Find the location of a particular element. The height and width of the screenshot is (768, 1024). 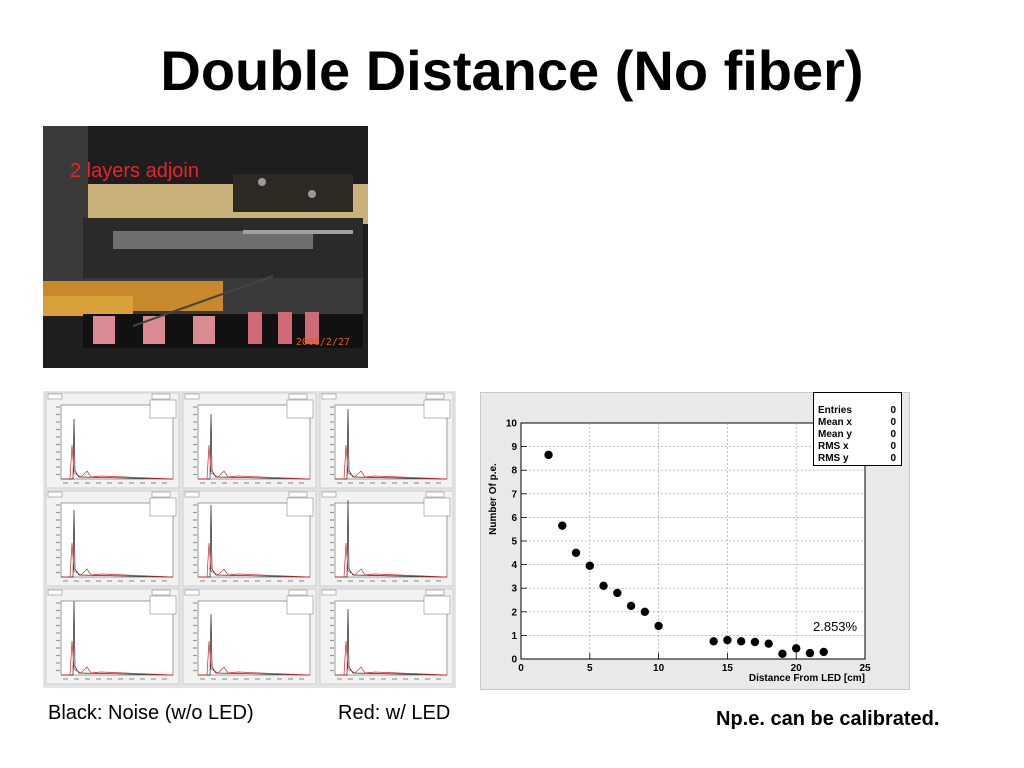

legend-black-label: Black: Noise (w/o LED) is located at coordinates (151, 713).